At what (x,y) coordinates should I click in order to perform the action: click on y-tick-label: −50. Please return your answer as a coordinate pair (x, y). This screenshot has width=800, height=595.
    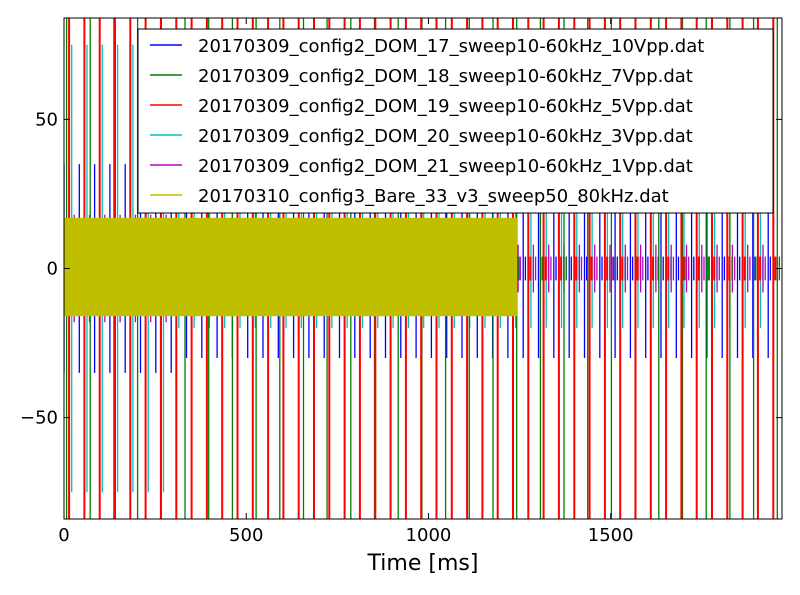
    Looking at the image, I should click on (39, 418).